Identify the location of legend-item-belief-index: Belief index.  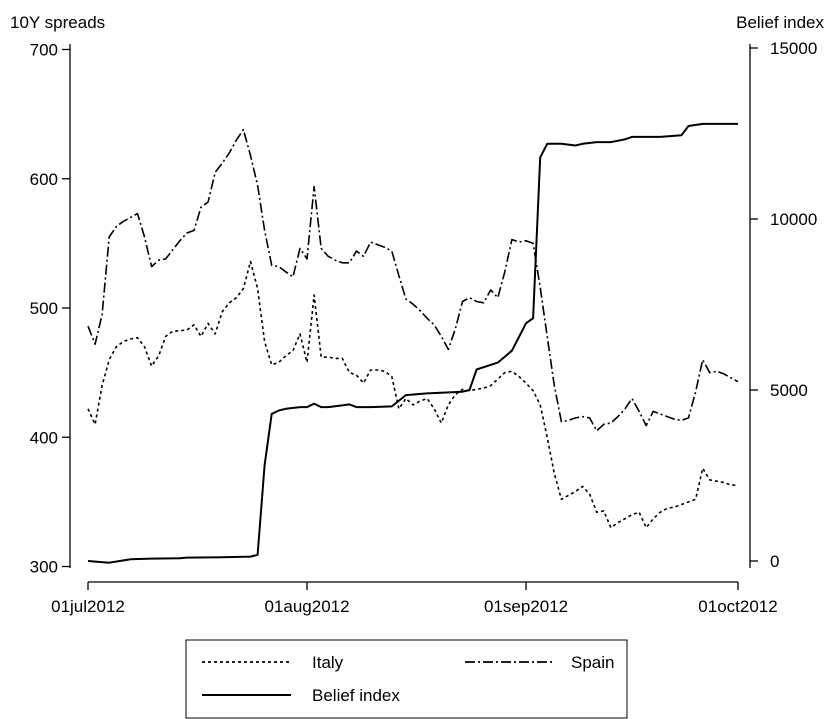
(301, 695).